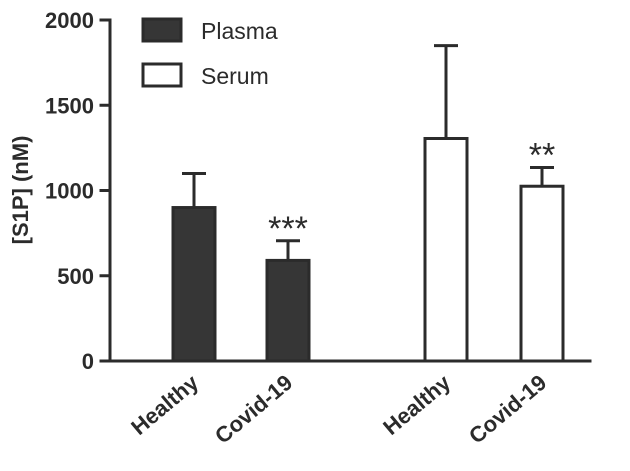 The image size is (630, 471). What do you see at coordinates (338, 408) in the screenshot?
I see `x-category-labels: Healthy Covid-19 Healthy Covid-19` at bounding box center [338, 408].